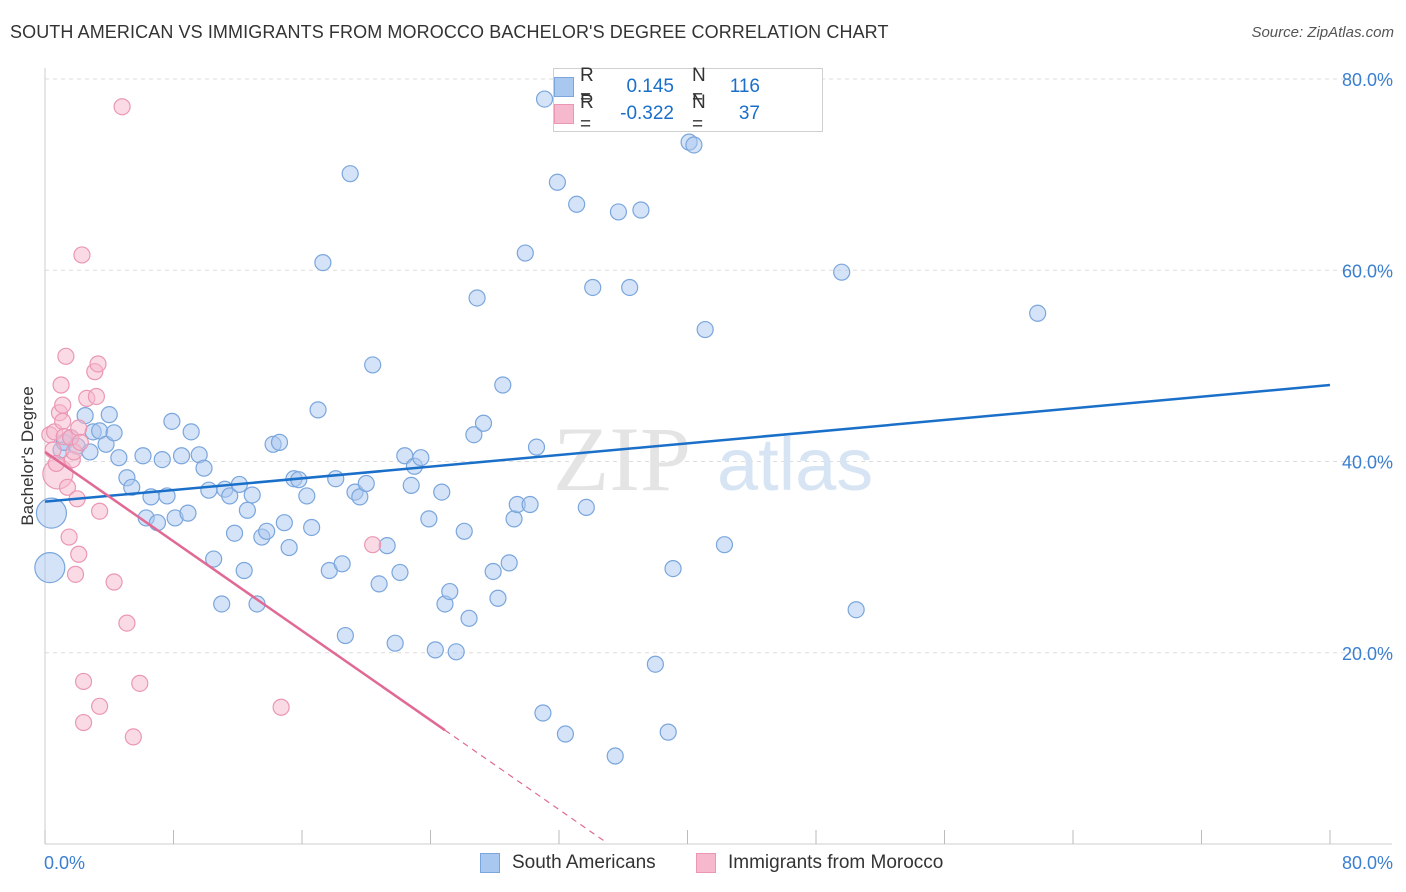 The image size is (1406, 892). I want to click on x-tick-marks, so click(687, 837).